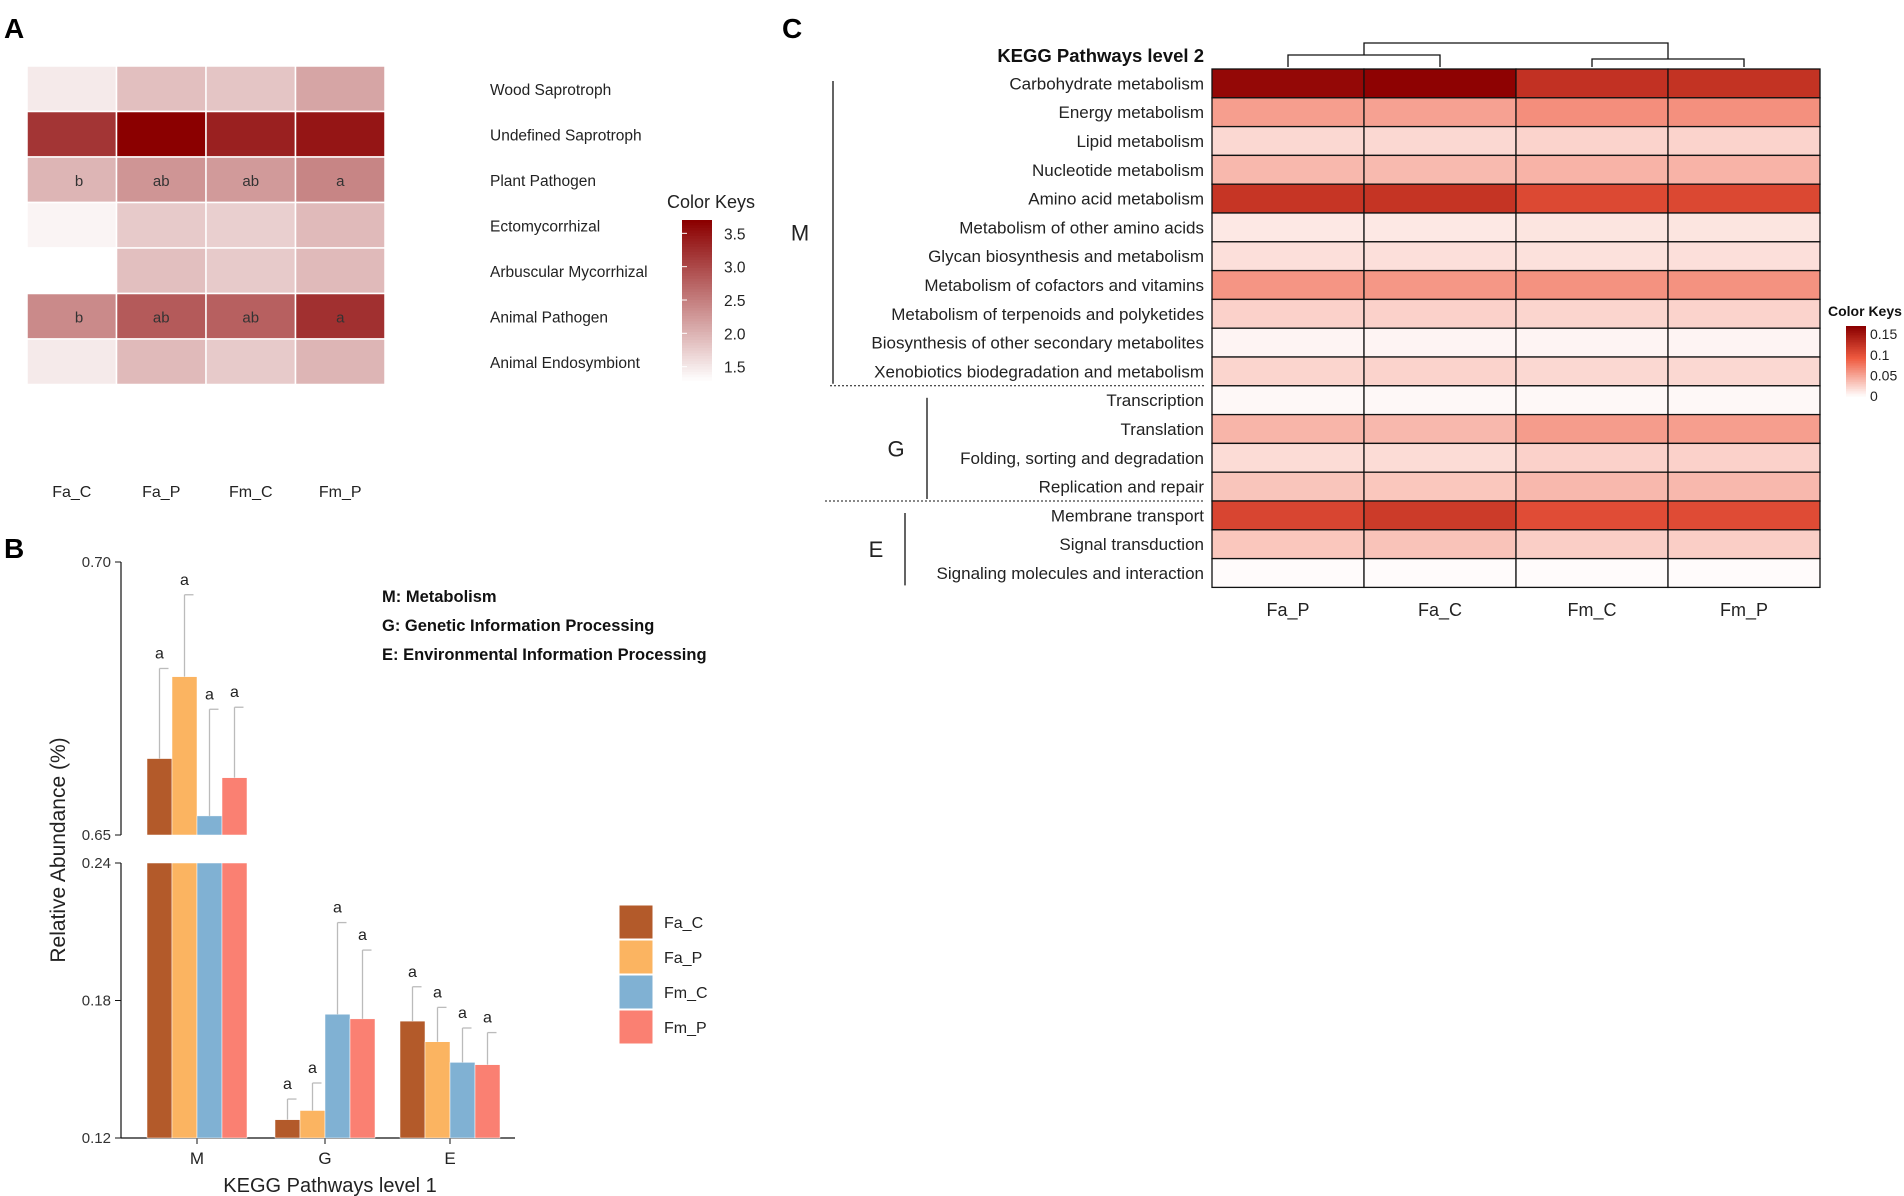 This screenshot has height=1196, width=1904. What do you see at coordinates (96, 562) in the screenshot?
I see `y-tick-label: 0.70` at bounding box center [96, 562].